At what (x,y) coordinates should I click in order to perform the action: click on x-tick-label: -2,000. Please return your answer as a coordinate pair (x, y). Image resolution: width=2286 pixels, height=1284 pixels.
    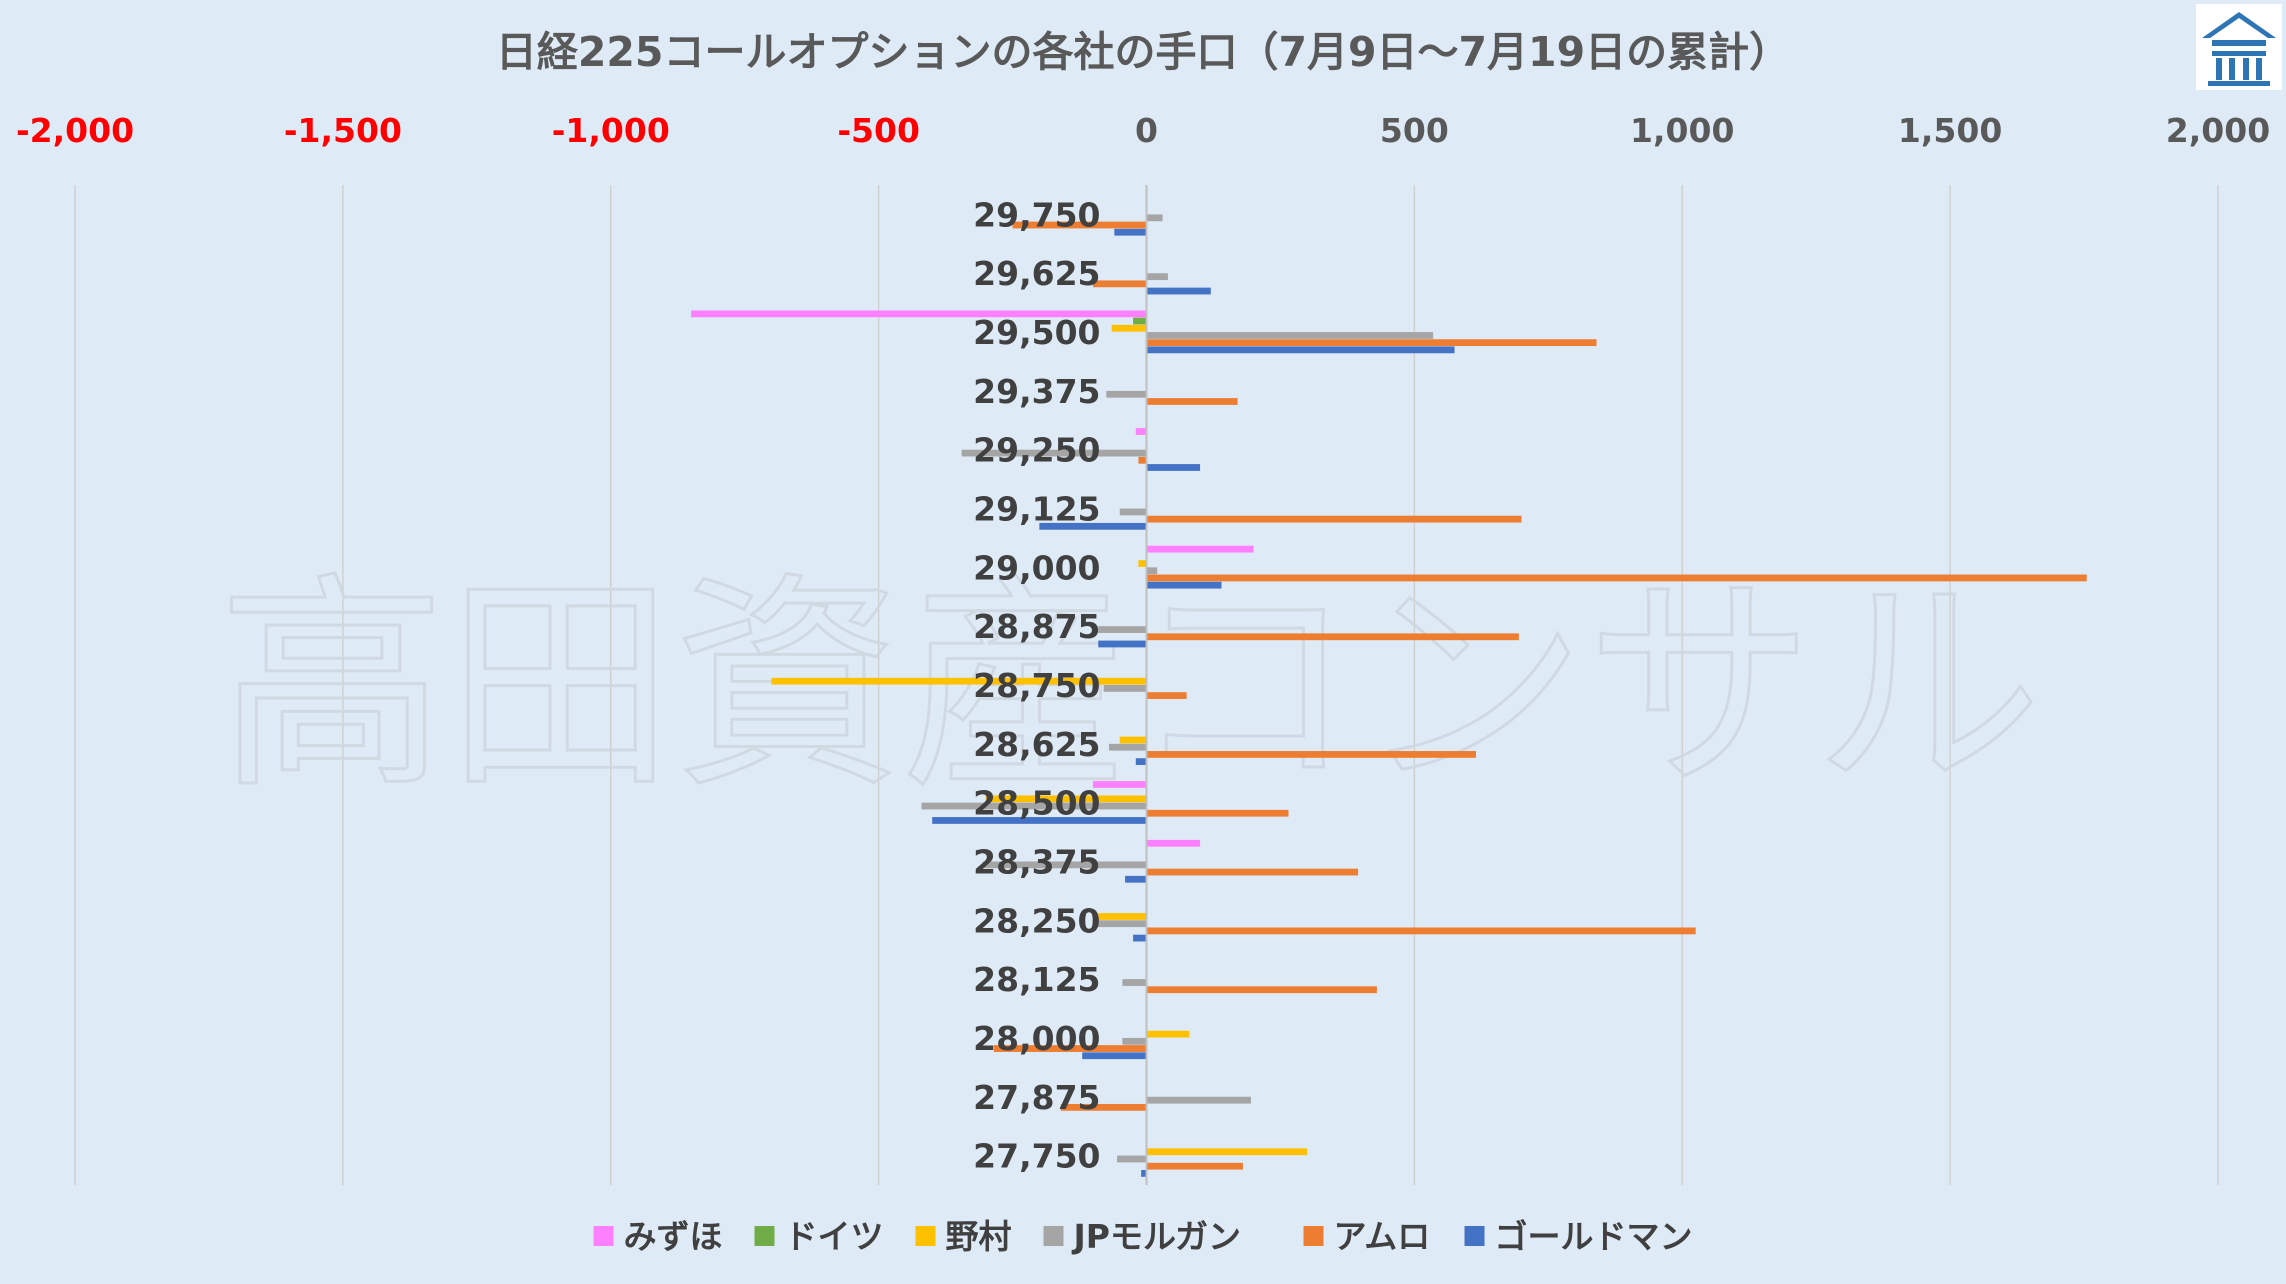
    Looking at the image, I should click on (75, 130).